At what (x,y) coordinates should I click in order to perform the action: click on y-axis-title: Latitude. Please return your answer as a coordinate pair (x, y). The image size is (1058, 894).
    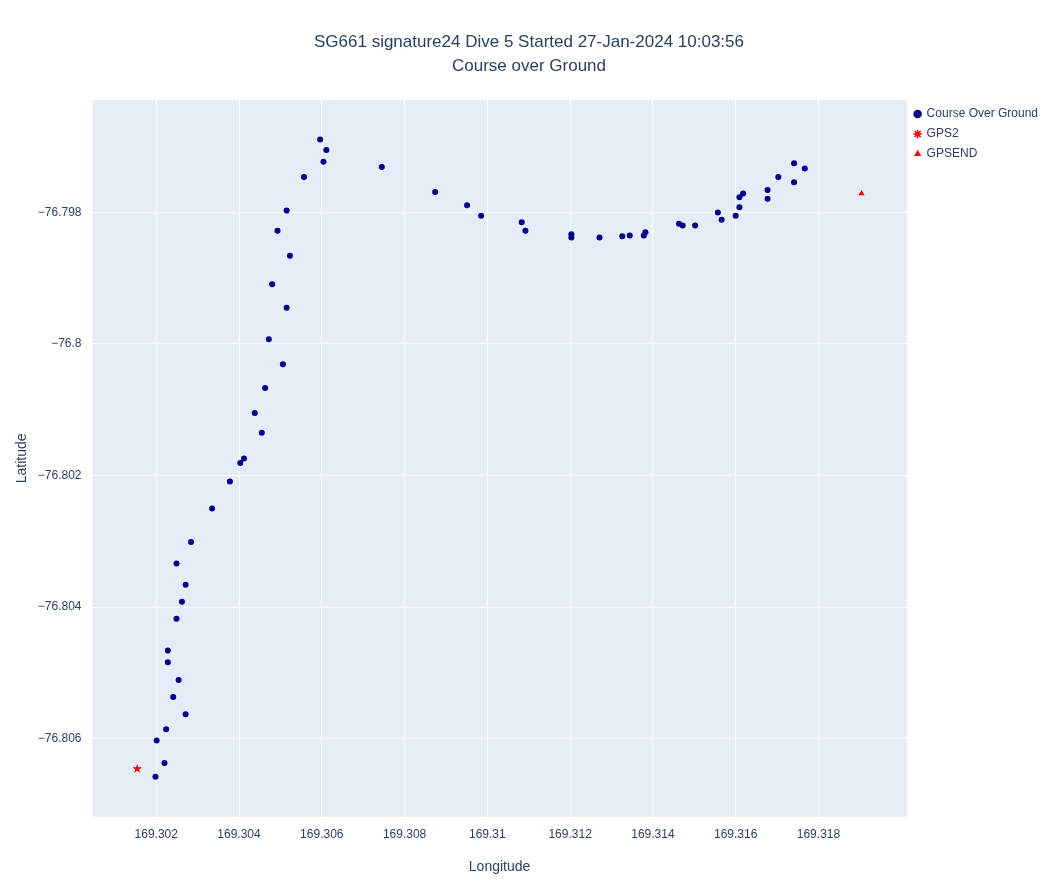
    Looking at the image, I should click on (21, 458).